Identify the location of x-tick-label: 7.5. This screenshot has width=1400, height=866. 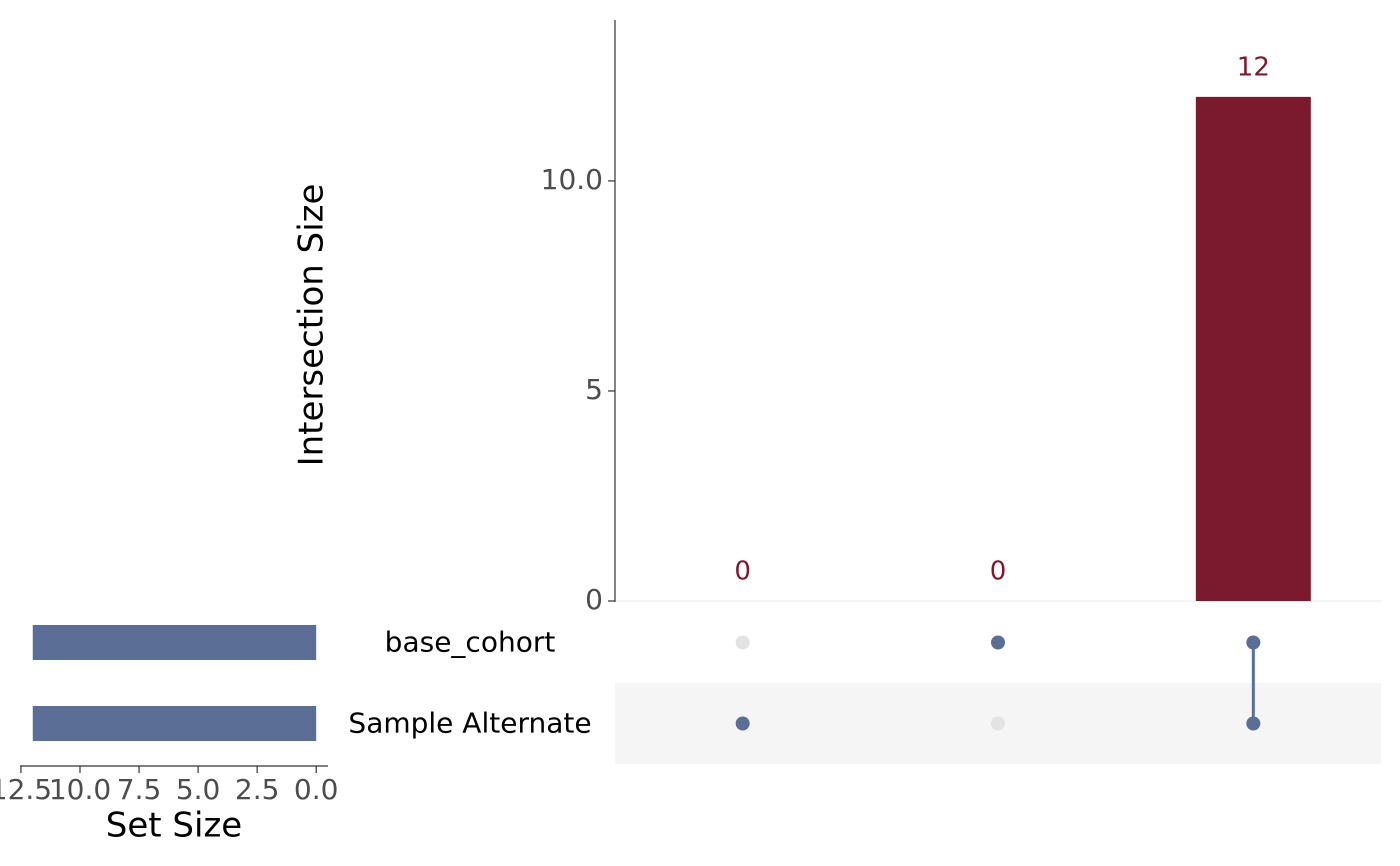
(139, 789).